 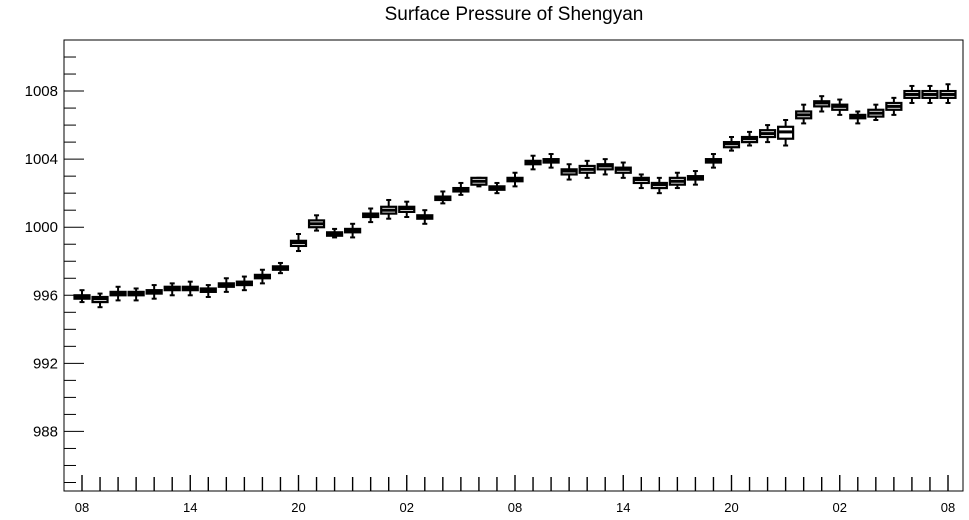 I want to click on y-axis: 988 992 996 1000 1004 1008, so click(x=54, y=261).